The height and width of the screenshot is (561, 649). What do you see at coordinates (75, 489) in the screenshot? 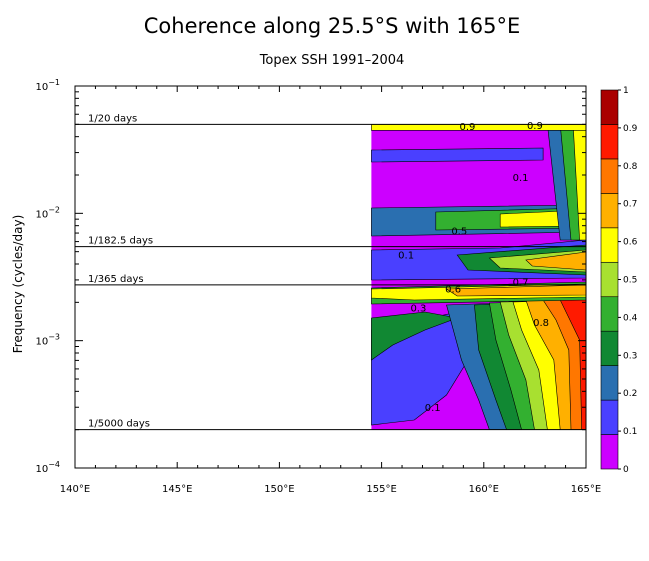
I see `x-tick-label: 140°E` at bounding box center [75, 489].